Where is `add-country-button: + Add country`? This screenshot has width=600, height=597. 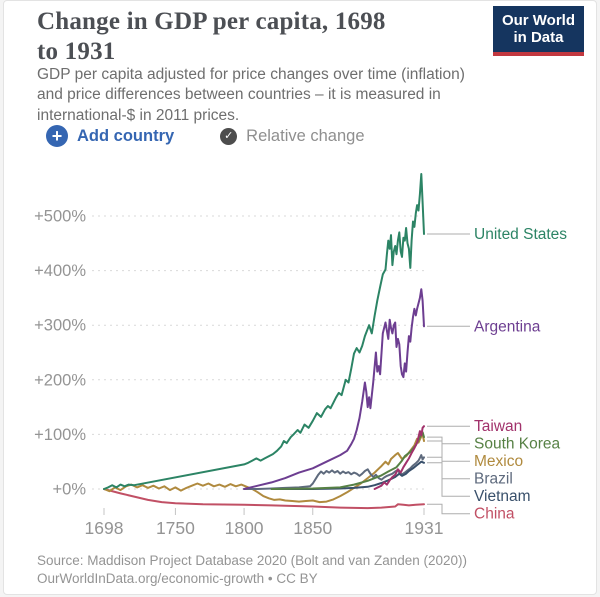 add-country-button: + Add country is located at coordinates (110, 136).